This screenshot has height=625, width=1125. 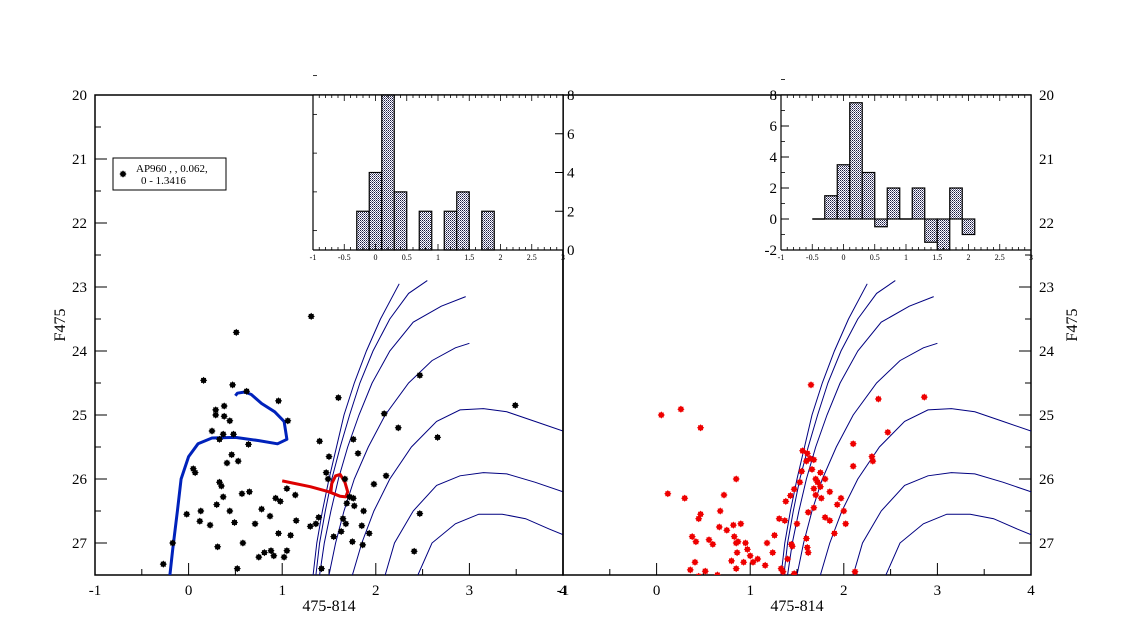 I want to click on y-tick-label: 22, so click(x=79, y=224).